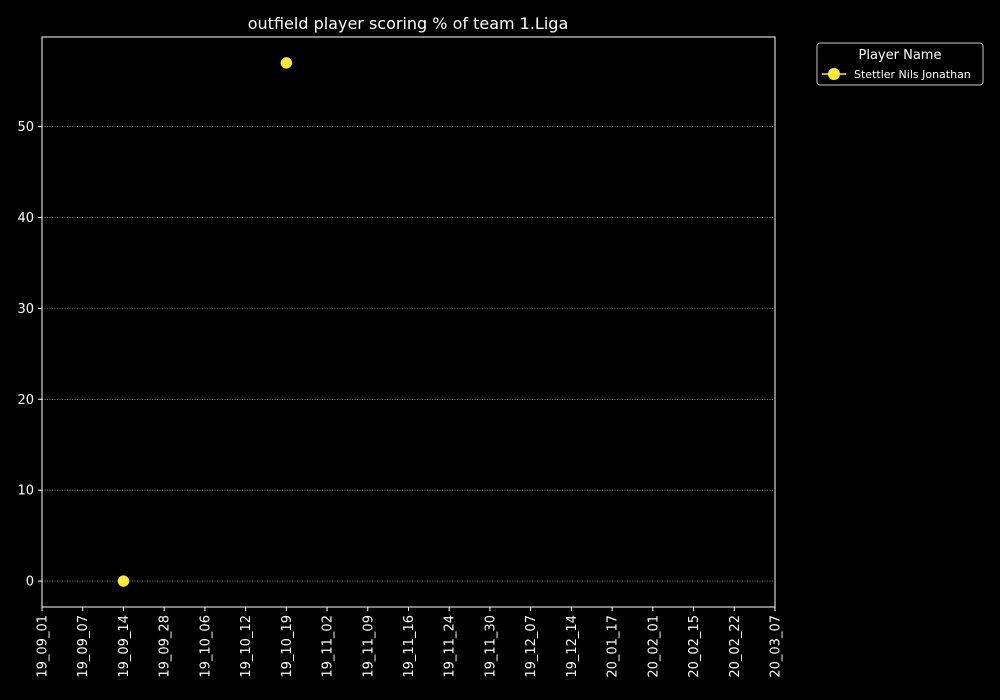  What do you see at coordinates (368, 646) in the screenshot?
I see `x-tick-label: 19_11_09` at bounding box center [368, 646].